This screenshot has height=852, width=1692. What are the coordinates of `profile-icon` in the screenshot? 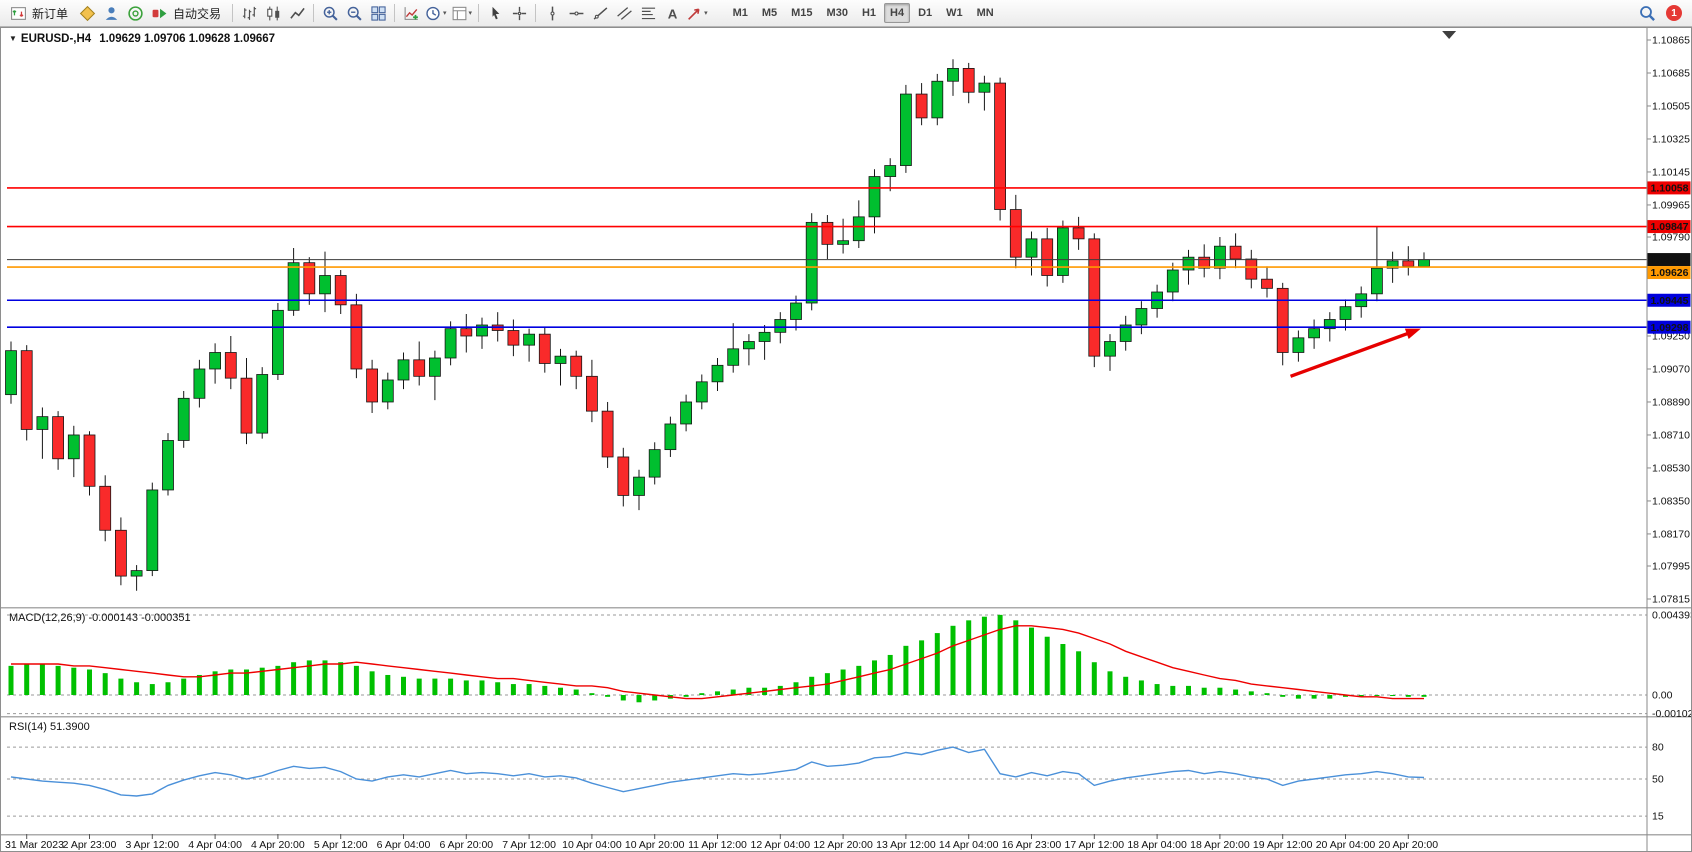 It's located at (111, 13).